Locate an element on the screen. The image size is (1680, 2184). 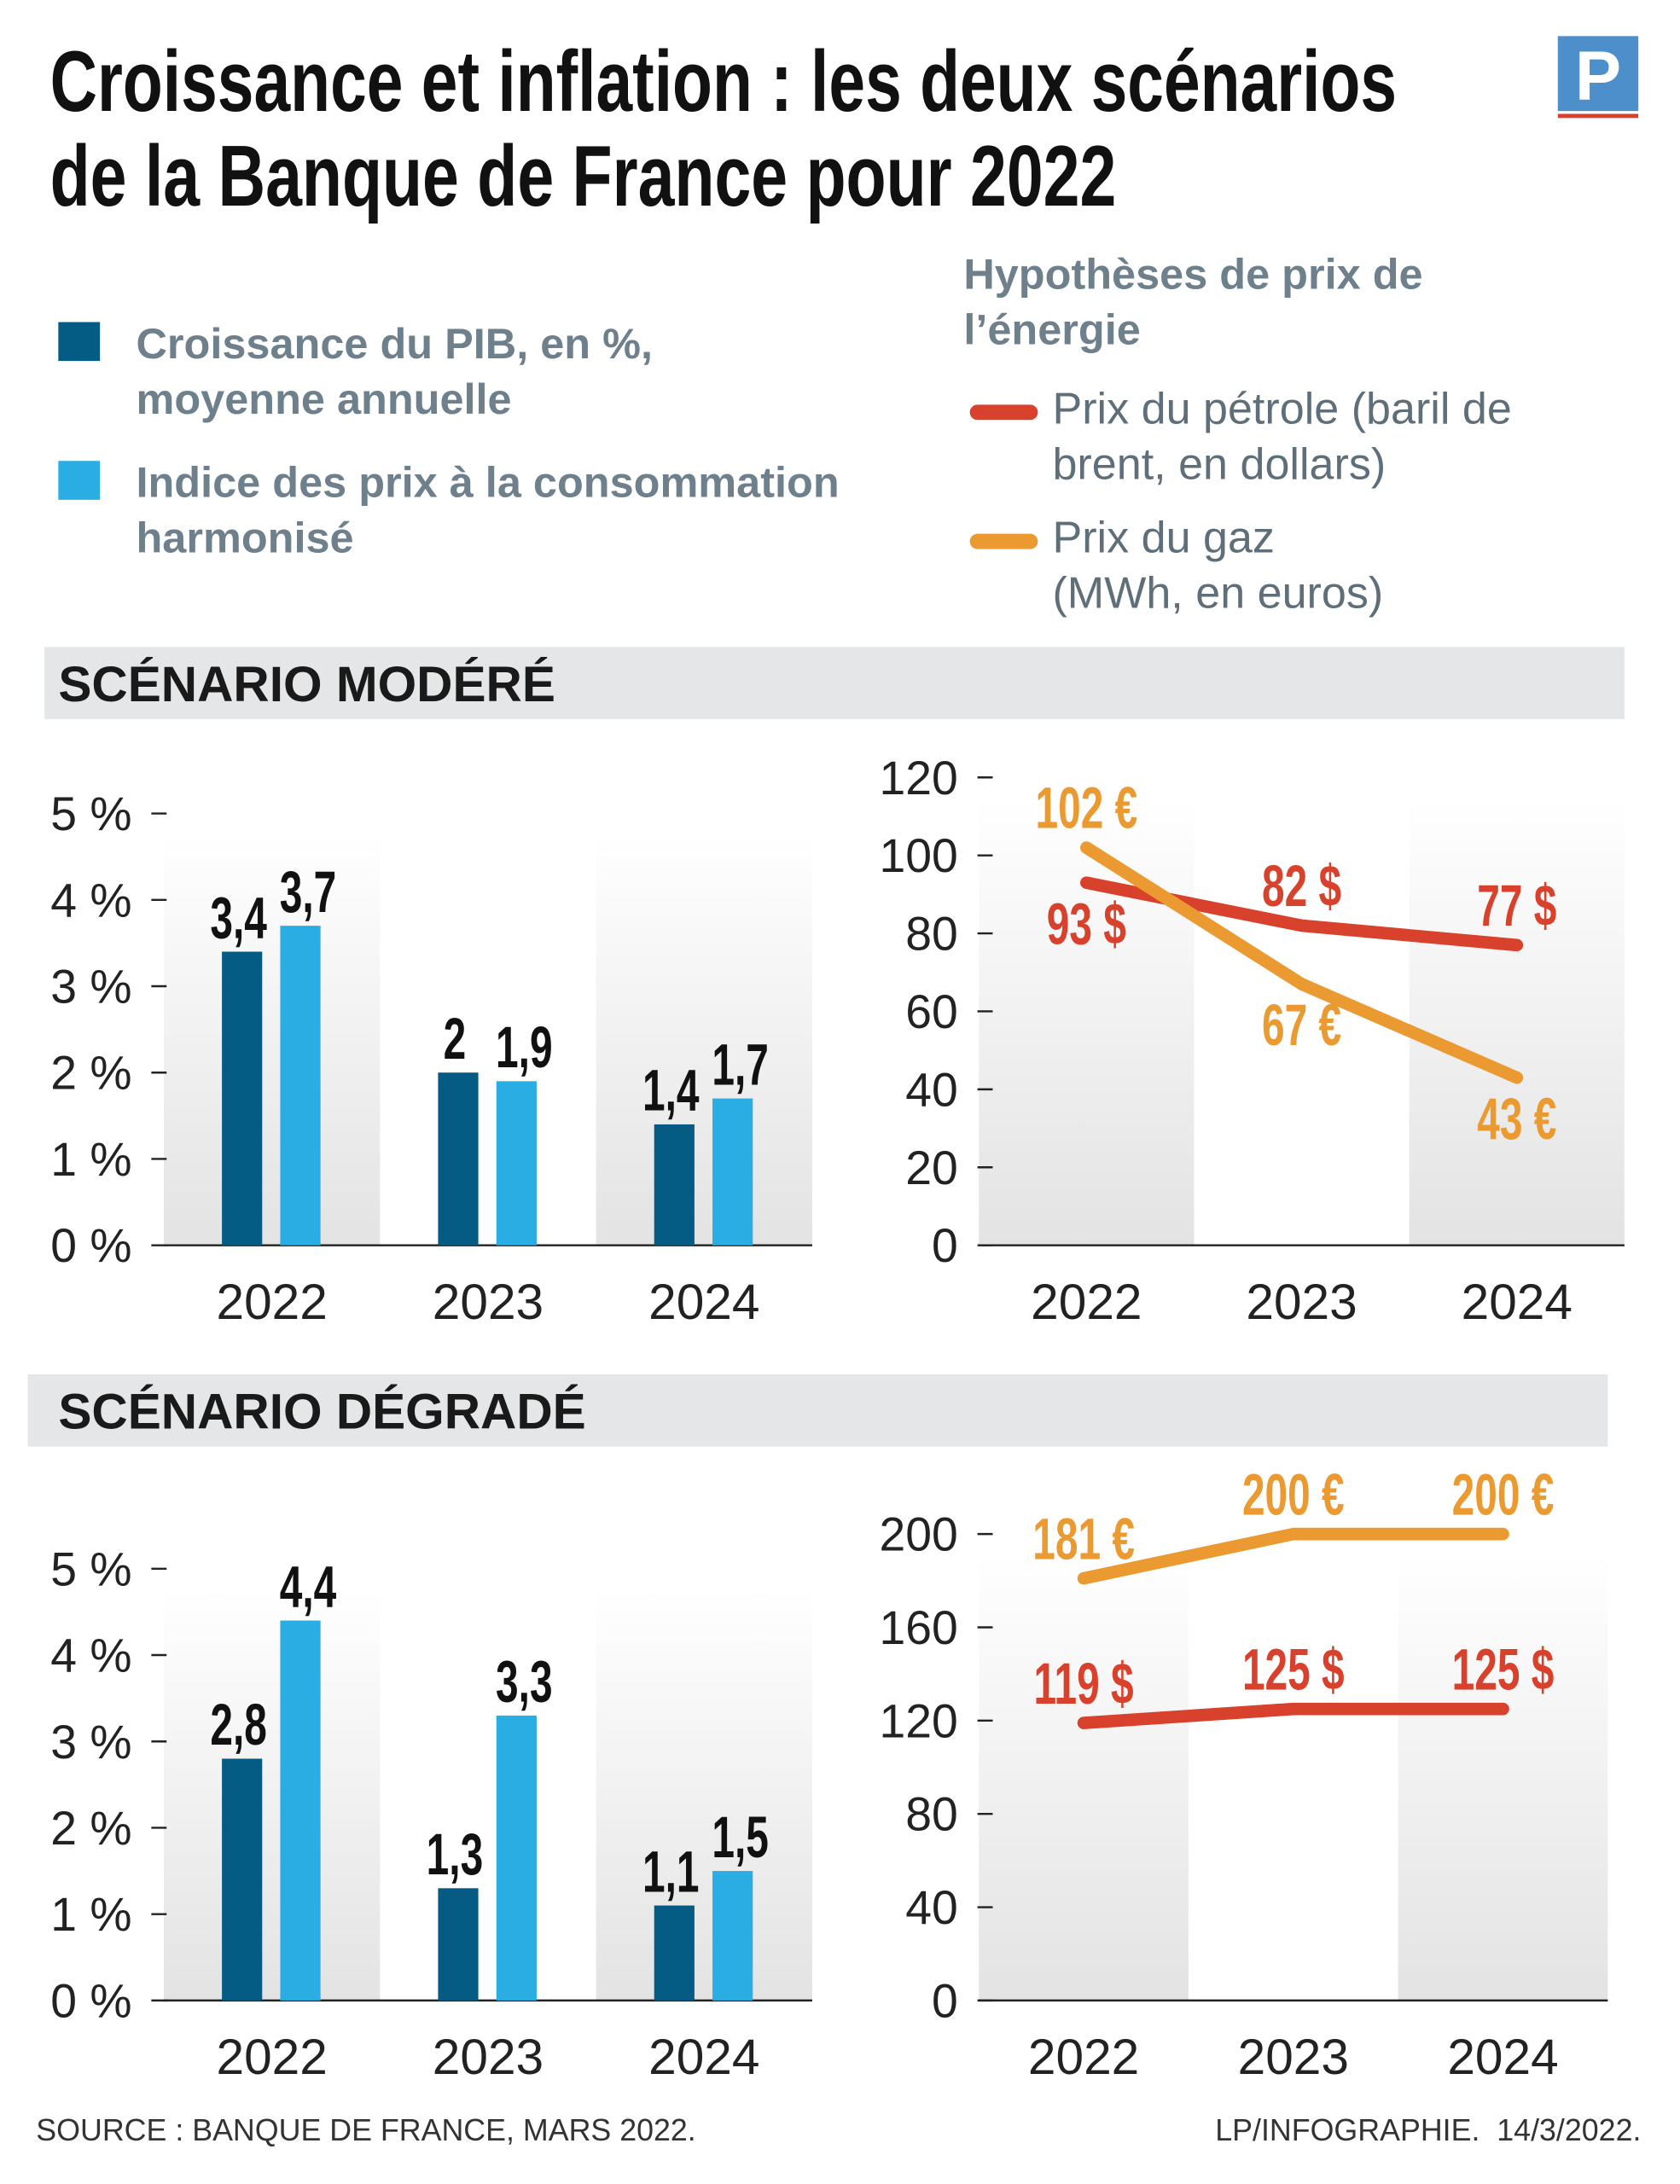
value-label: 2,8 is located at coordinates (238, 1725).